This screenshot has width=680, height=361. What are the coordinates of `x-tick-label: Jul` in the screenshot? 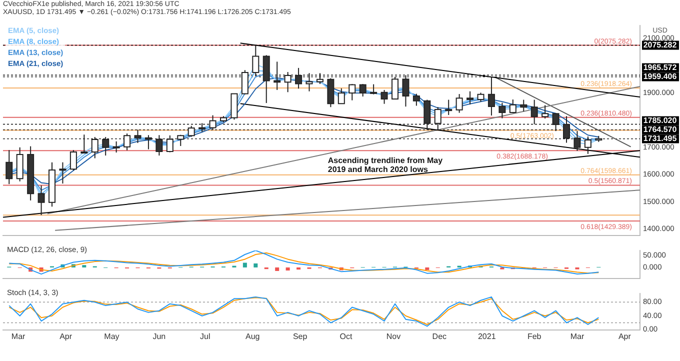 It's located at (205, 337).